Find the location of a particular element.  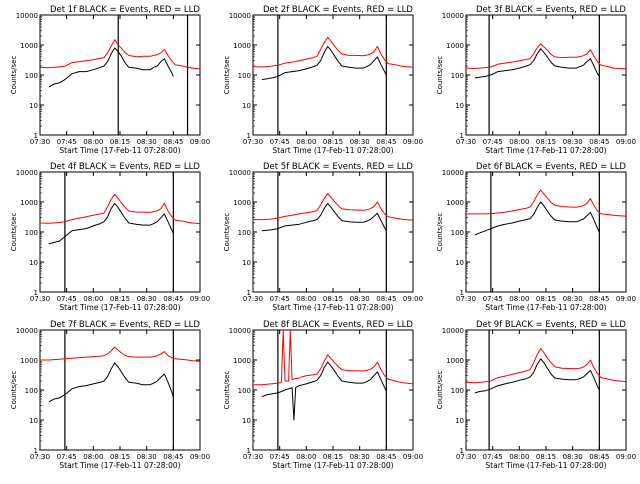

chart-title: Det 5f BLACK = Events, RED = LLD is located at coordinates (338, 167).